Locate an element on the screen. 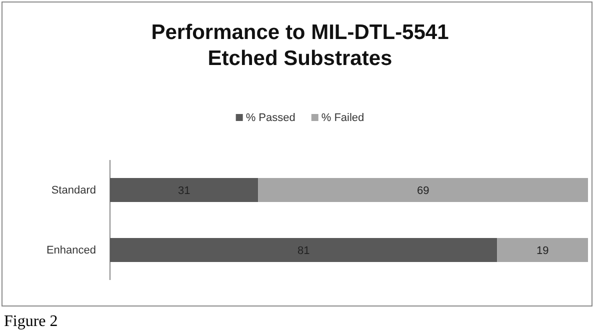 Image resolution: width=600 pixels, height=334 pixels. data-label: 69 is located at coordinates (423, 191).